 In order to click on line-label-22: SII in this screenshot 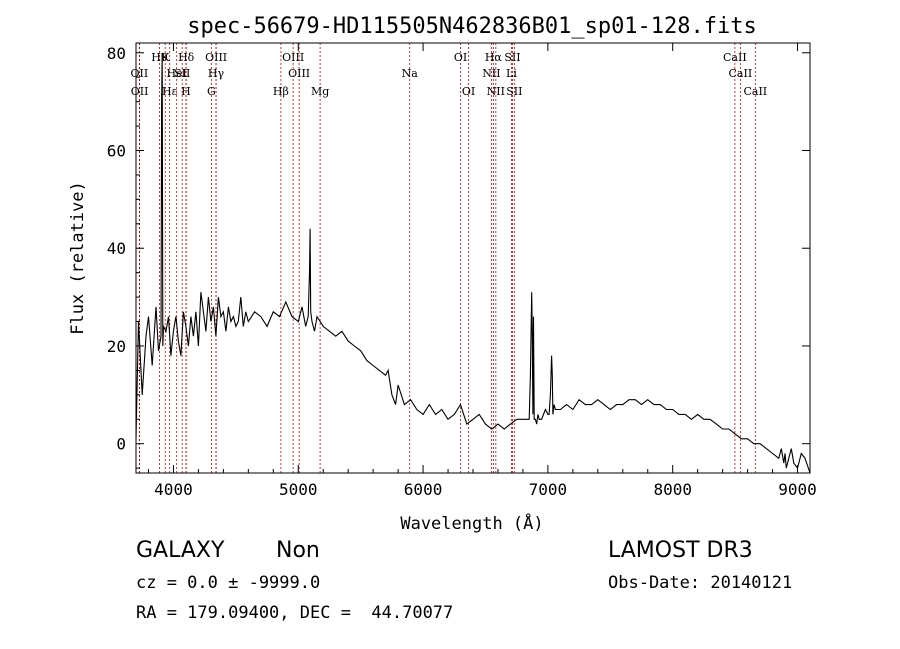, I will do `click(512, 57)`.